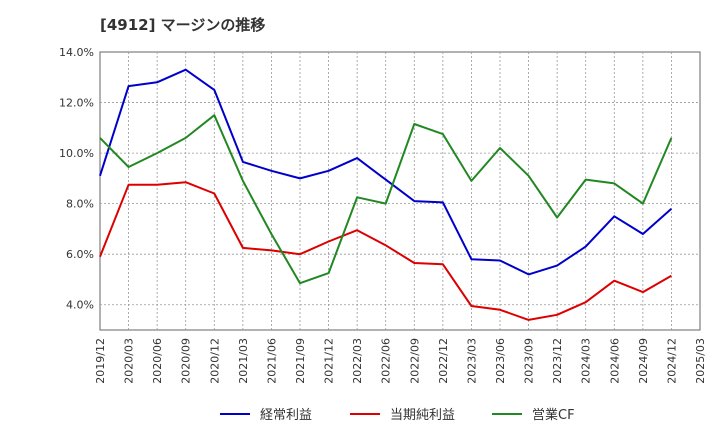 The image size is (720, 440). Describe the element at coordinates (80, 204) in the screenshot. I see `y-tick-label: 8.0%` at that location.